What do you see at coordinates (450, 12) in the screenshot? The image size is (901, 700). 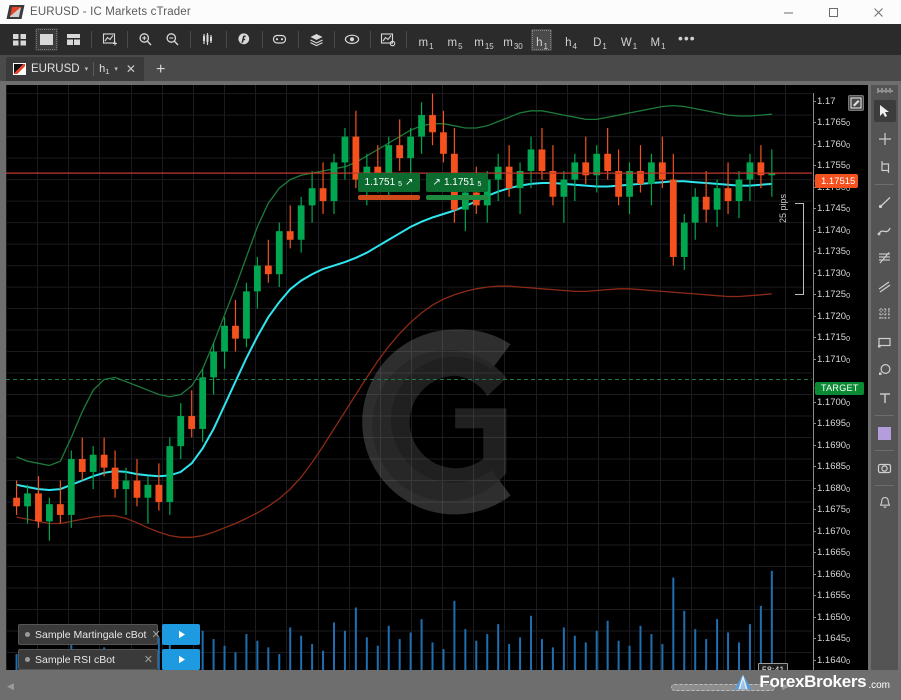 I see `title-bar: EURUSD - IC Markets cTrader` at bounding box center [450, 12].